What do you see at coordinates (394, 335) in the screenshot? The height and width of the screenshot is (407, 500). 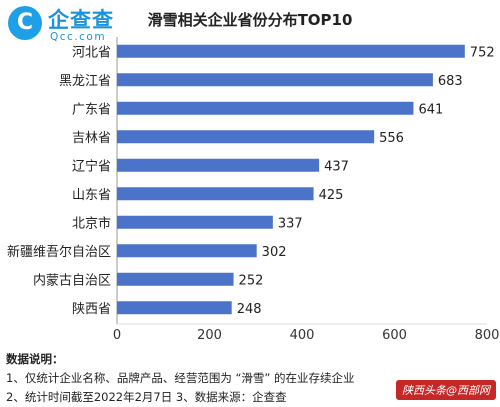 I see `x-tick-label: 600` at bounding box center [394, 335].